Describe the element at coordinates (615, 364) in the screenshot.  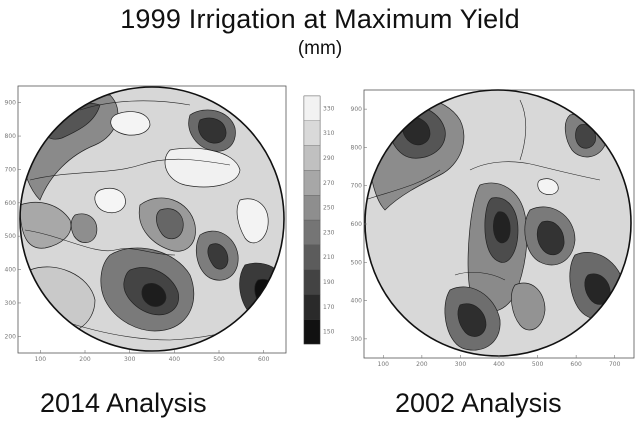
I see `x-tick-label: 700` at that location.